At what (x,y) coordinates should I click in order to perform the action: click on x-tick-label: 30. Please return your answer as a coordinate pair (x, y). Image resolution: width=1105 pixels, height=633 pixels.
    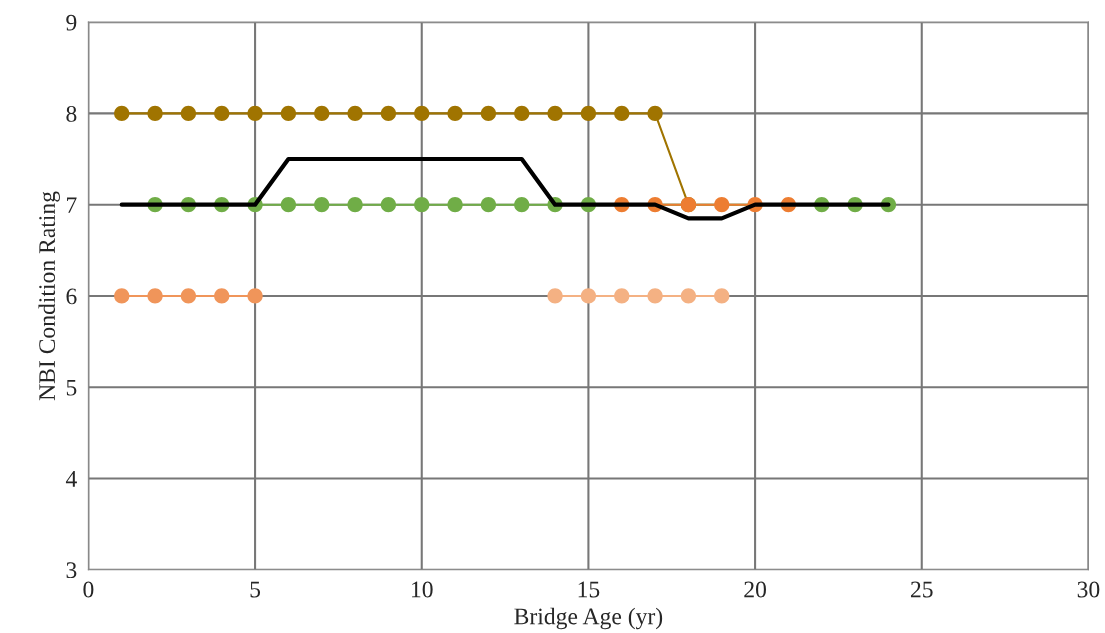
    Looking at the image, I should click on (1088, 589).